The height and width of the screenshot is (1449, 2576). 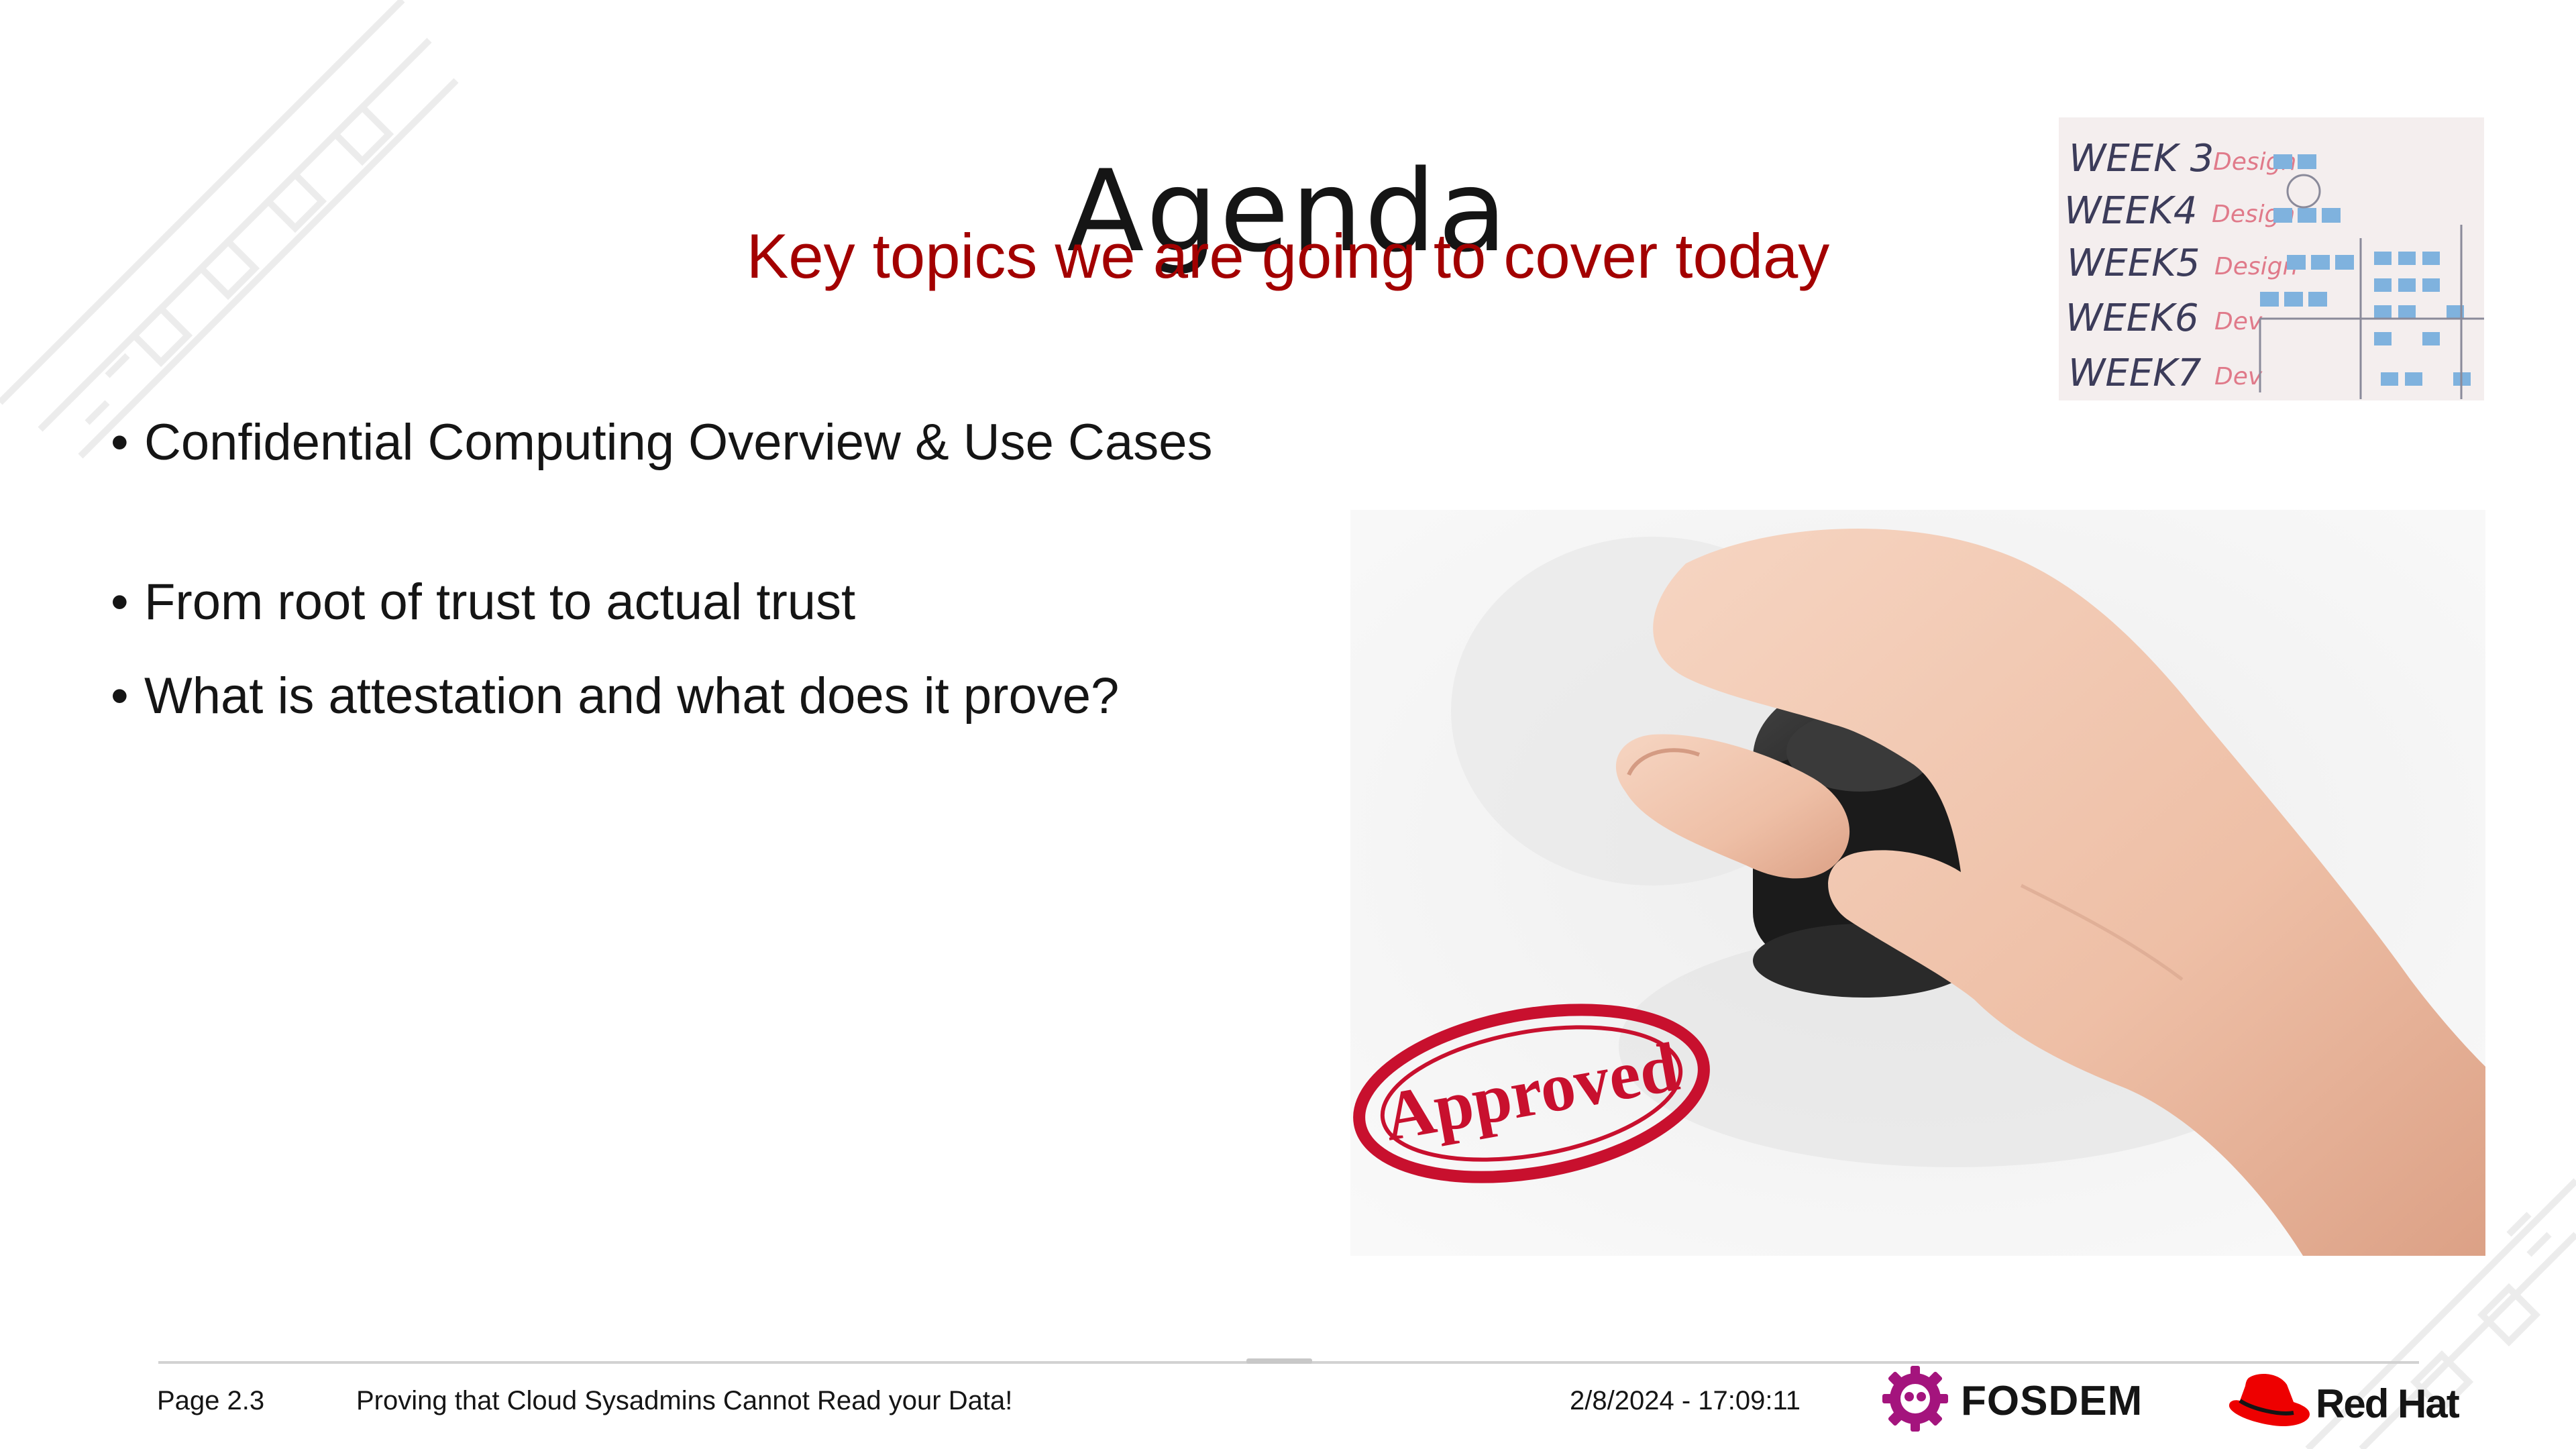 I want to click on slide-subtitle: Key topics we are going to cover today, so click(x=1288, y=256).